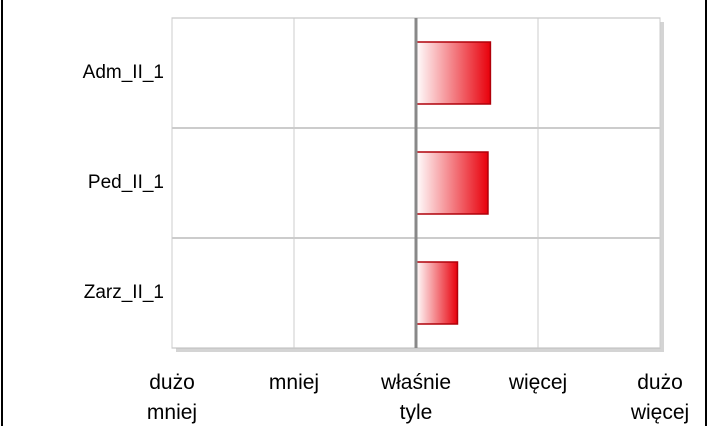 This screenshot has width=709, height=426. I want to click on x-tick-label: więcej, so click(538, 382).